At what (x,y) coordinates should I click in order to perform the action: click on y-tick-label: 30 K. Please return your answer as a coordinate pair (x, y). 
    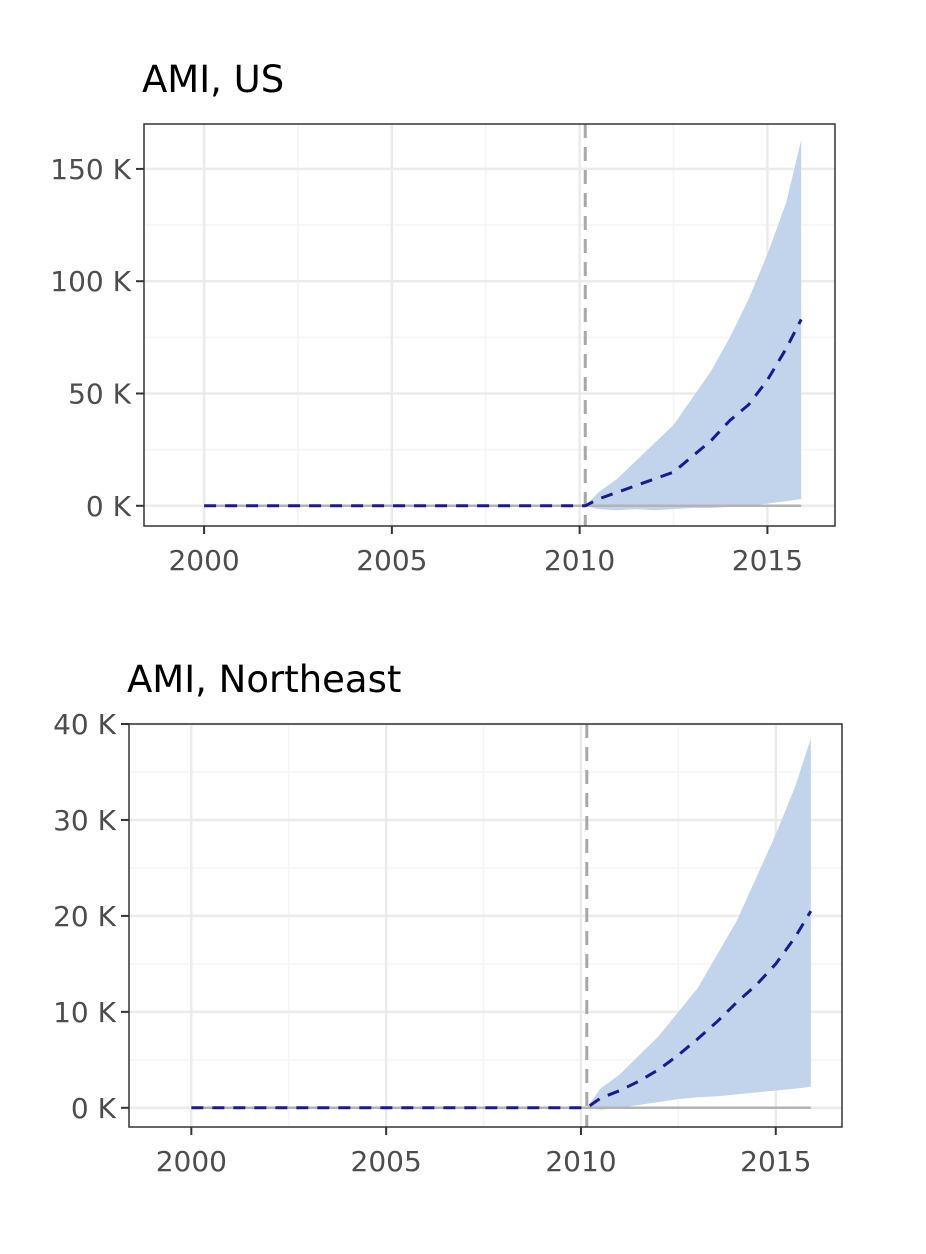
    Looking at the image, I should click on (85, 820).